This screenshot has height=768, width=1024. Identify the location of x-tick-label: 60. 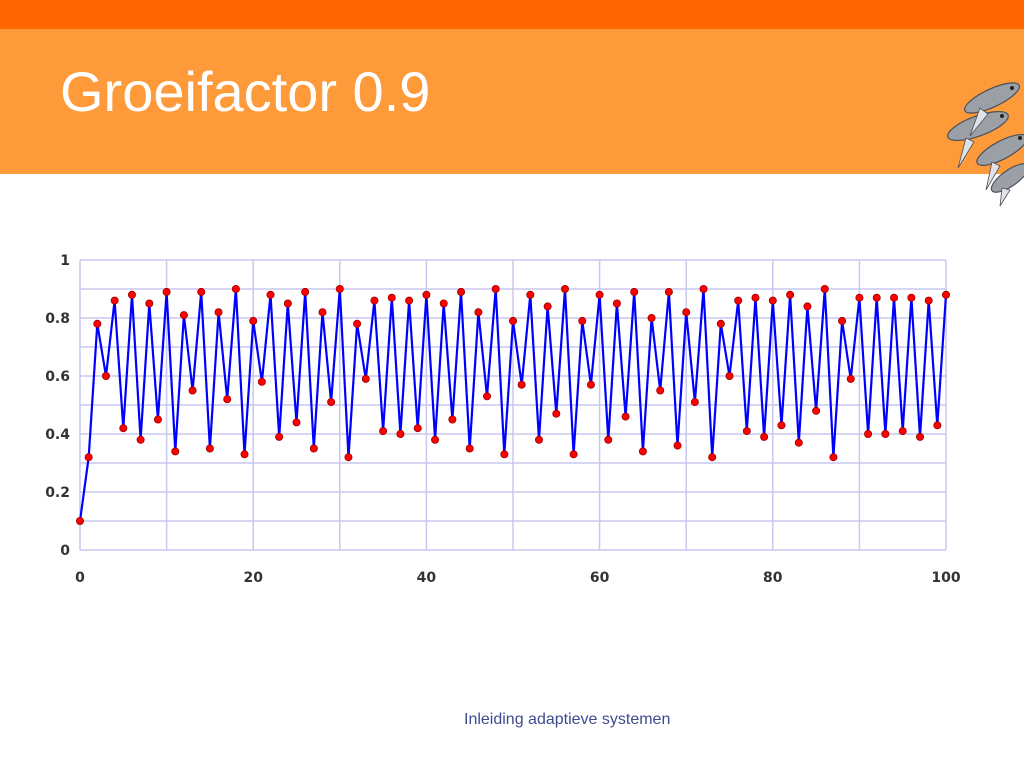
(600, 578).